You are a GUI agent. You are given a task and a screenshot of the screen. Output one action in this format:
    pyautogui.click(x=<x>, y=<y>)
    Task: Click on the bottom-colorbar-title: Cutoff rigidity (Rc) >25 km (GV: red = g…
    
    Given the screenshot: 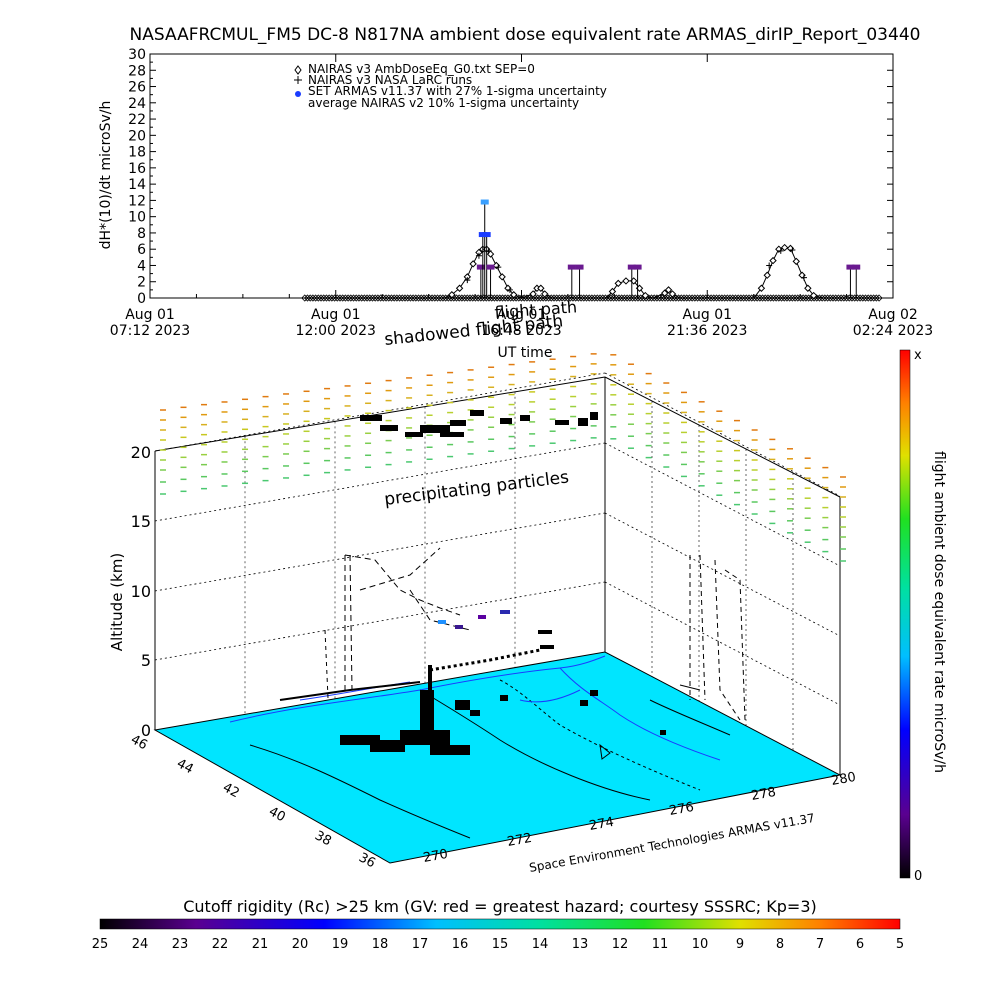 What is the action you would take?
    pyautogui.click(x=500, y=906)
    